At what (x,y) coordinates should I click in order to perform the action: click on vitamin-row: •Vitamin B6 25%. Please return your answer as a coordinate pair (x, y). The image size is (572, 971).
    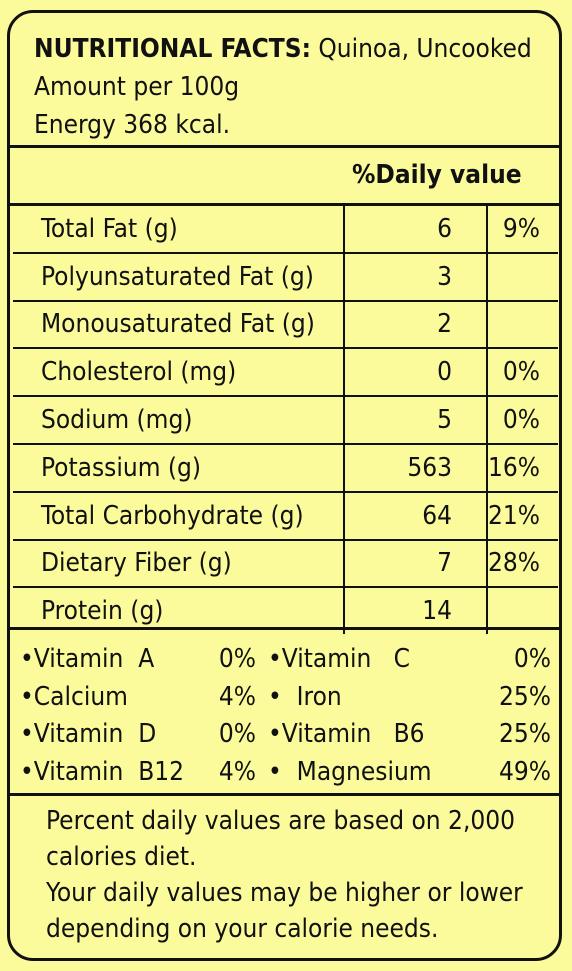
    Looking at the image, I should click on (409, 735).